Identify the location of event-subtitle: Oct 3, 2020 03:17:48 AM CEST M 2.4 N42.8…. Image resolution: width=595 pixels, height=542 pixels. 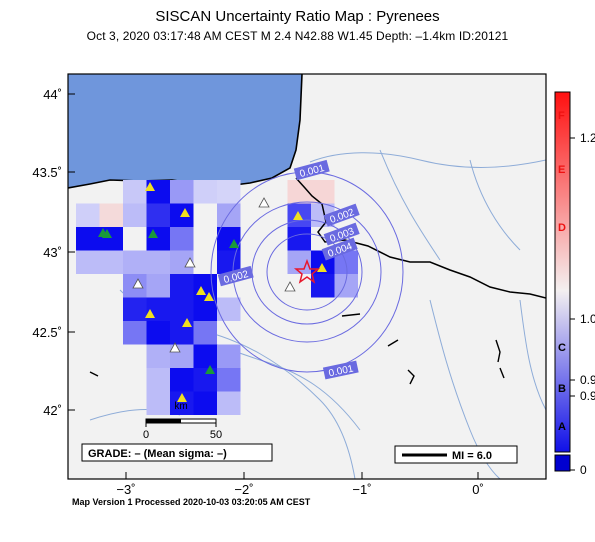
(297, 36).